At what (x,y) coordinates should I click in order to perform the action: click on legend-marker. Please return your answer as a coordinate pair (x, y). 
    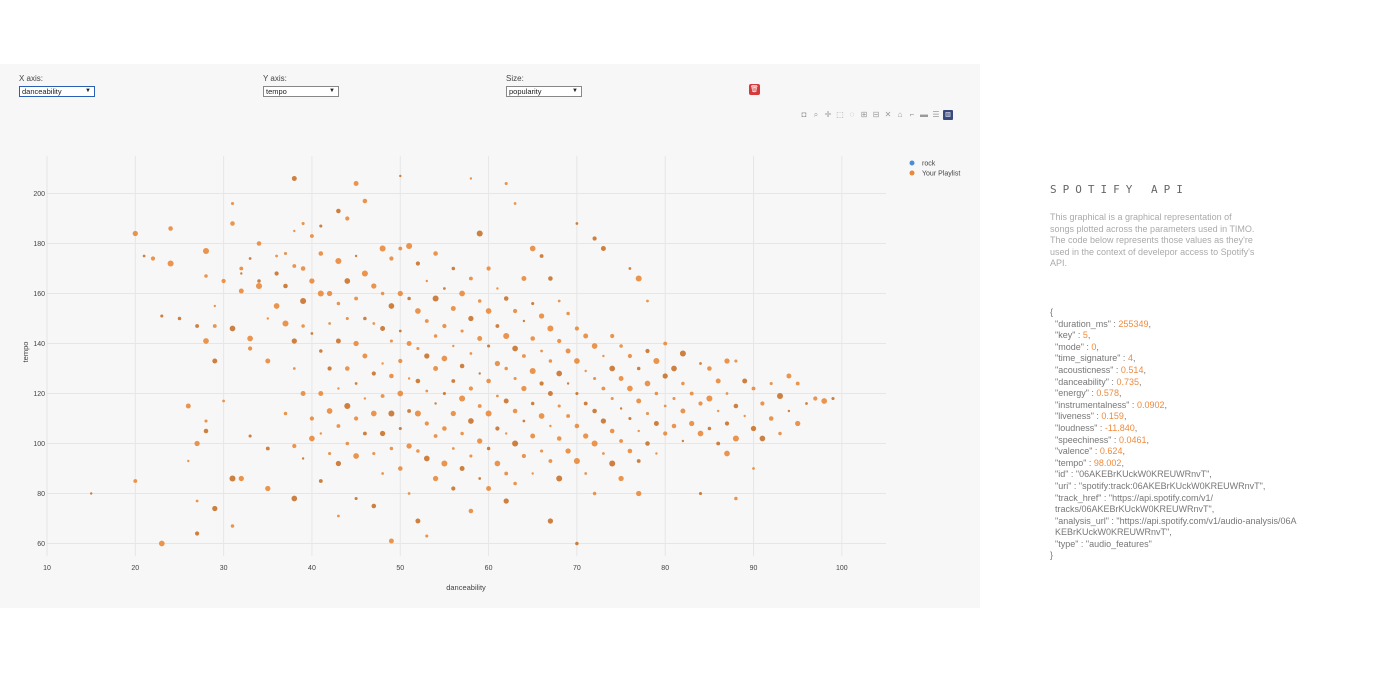
    Looking at the image, I should click on (912, 163).